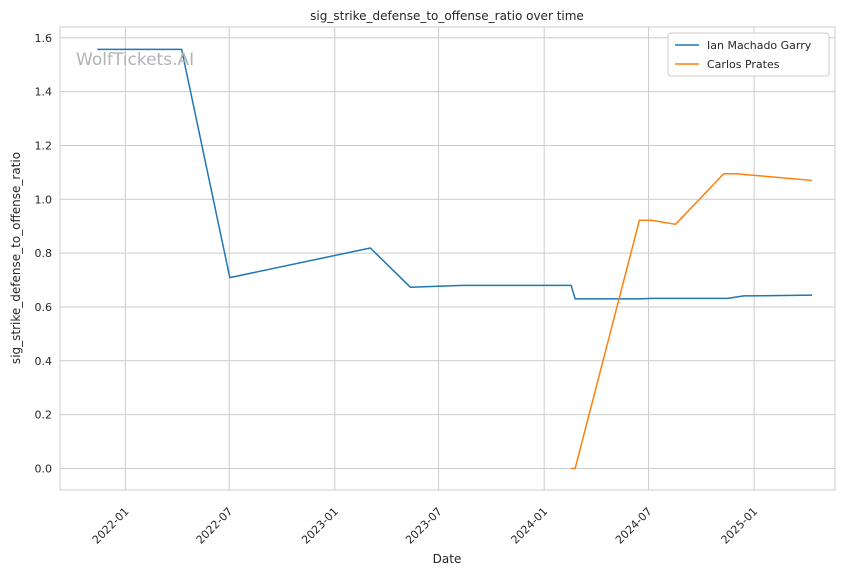  Describe the element at coordinates (44, 92) in the screenshot. I see `y-tick-label: 1.4` at that location.